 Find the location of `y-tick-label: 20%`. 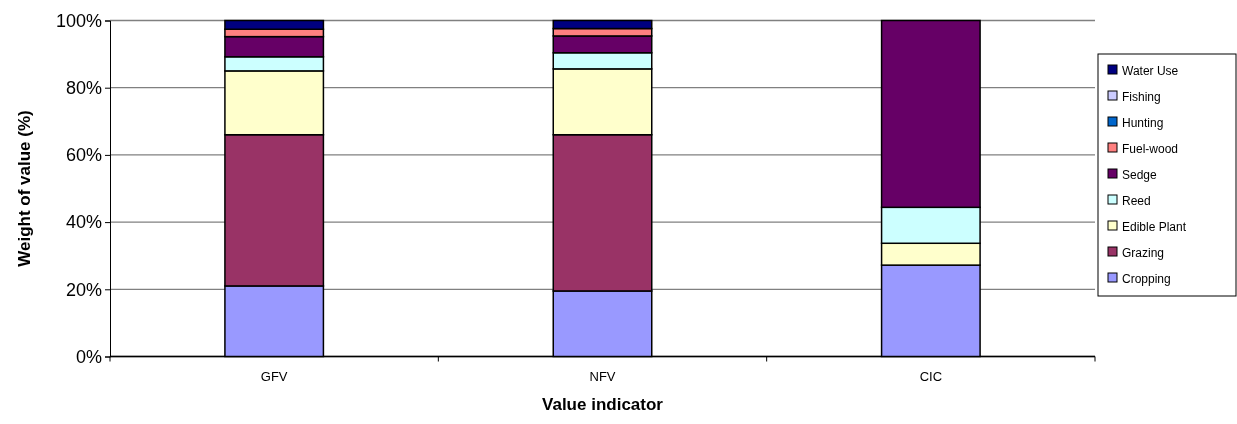

y-tick-label: 20% is located at coordinates (83, 289).